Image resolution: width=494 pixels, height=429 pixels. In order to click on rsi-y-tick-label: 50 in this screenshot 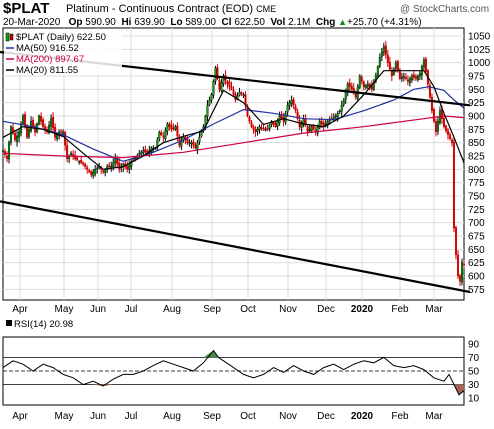, I will do `click(474, 372)`.